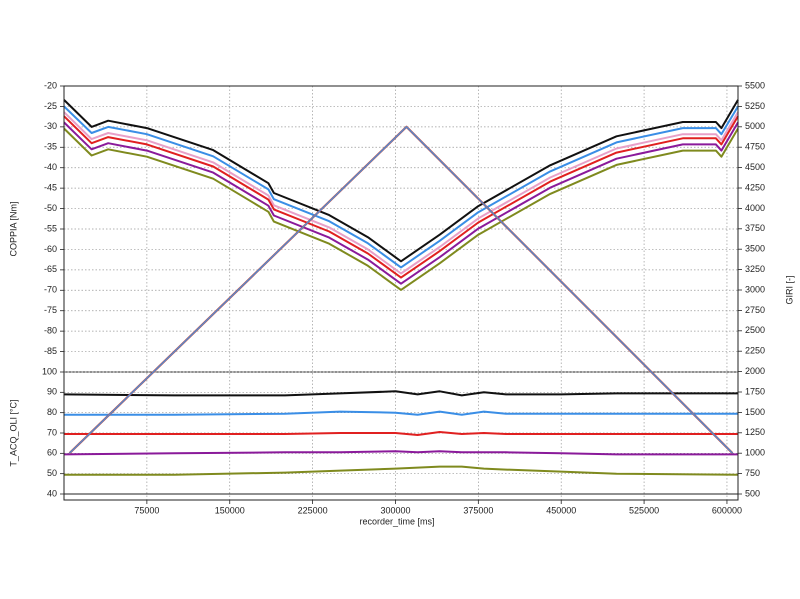 This screenshot has width=800, height=599. What do you see at coordinates (789, 290) in the screenshot?
I see `y2-axis-label: GIRI [-]` at bounding box center [789, 290].